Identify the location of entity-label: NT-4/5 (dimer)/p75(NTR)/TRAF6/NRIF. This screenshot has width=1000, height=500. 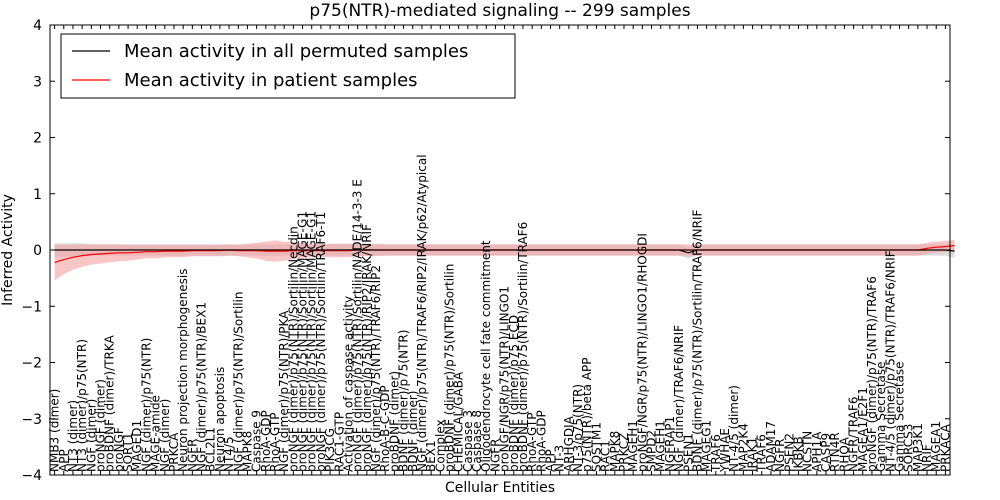
(890, 361).